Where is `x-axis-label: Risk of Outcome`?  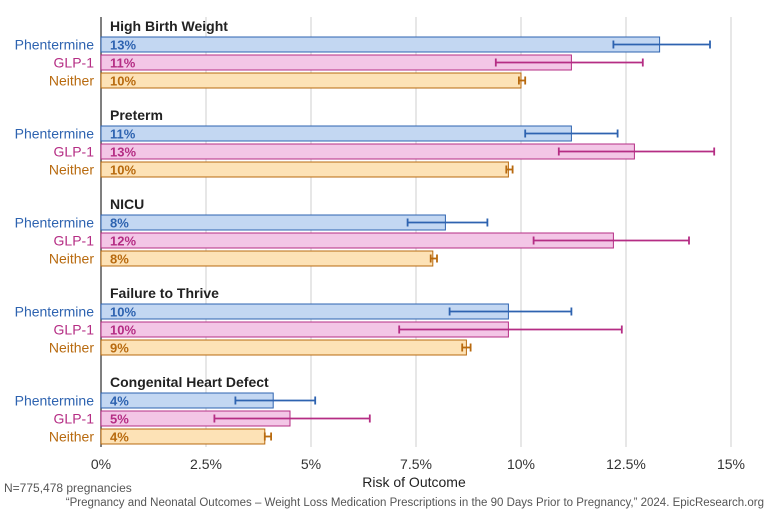
x-axis-label: Risk of Outcome is located at coordinates (414, 482).